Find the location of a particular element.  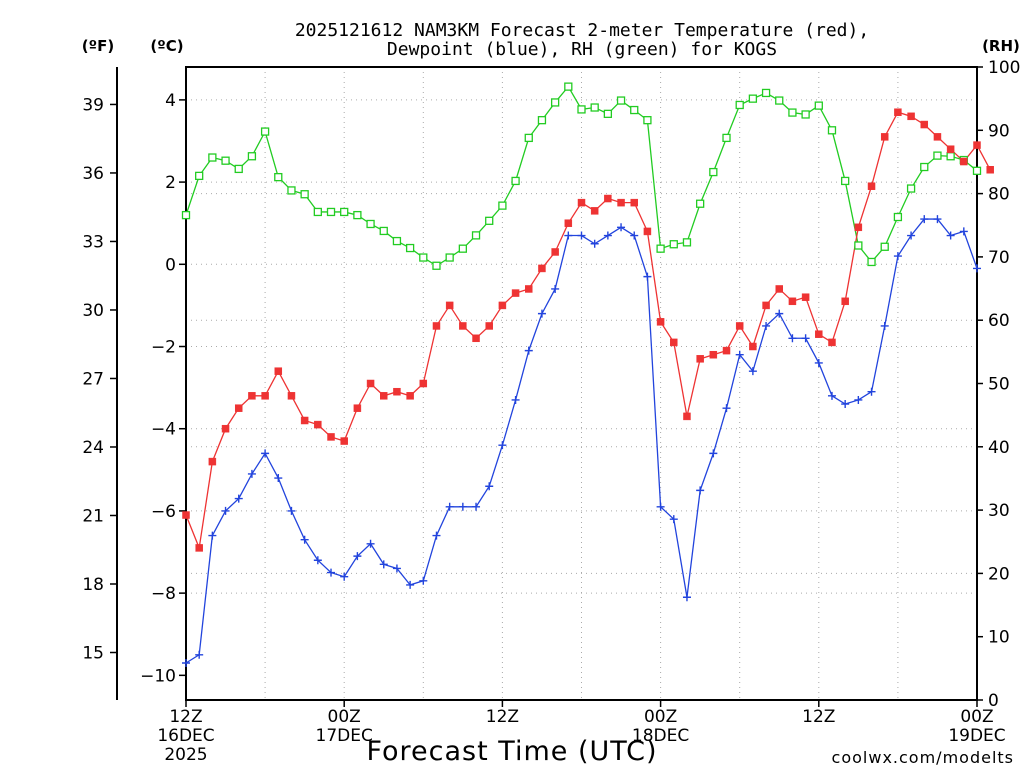

fahrenheit-tick-label: 18 is located at coordinates (93, 585).